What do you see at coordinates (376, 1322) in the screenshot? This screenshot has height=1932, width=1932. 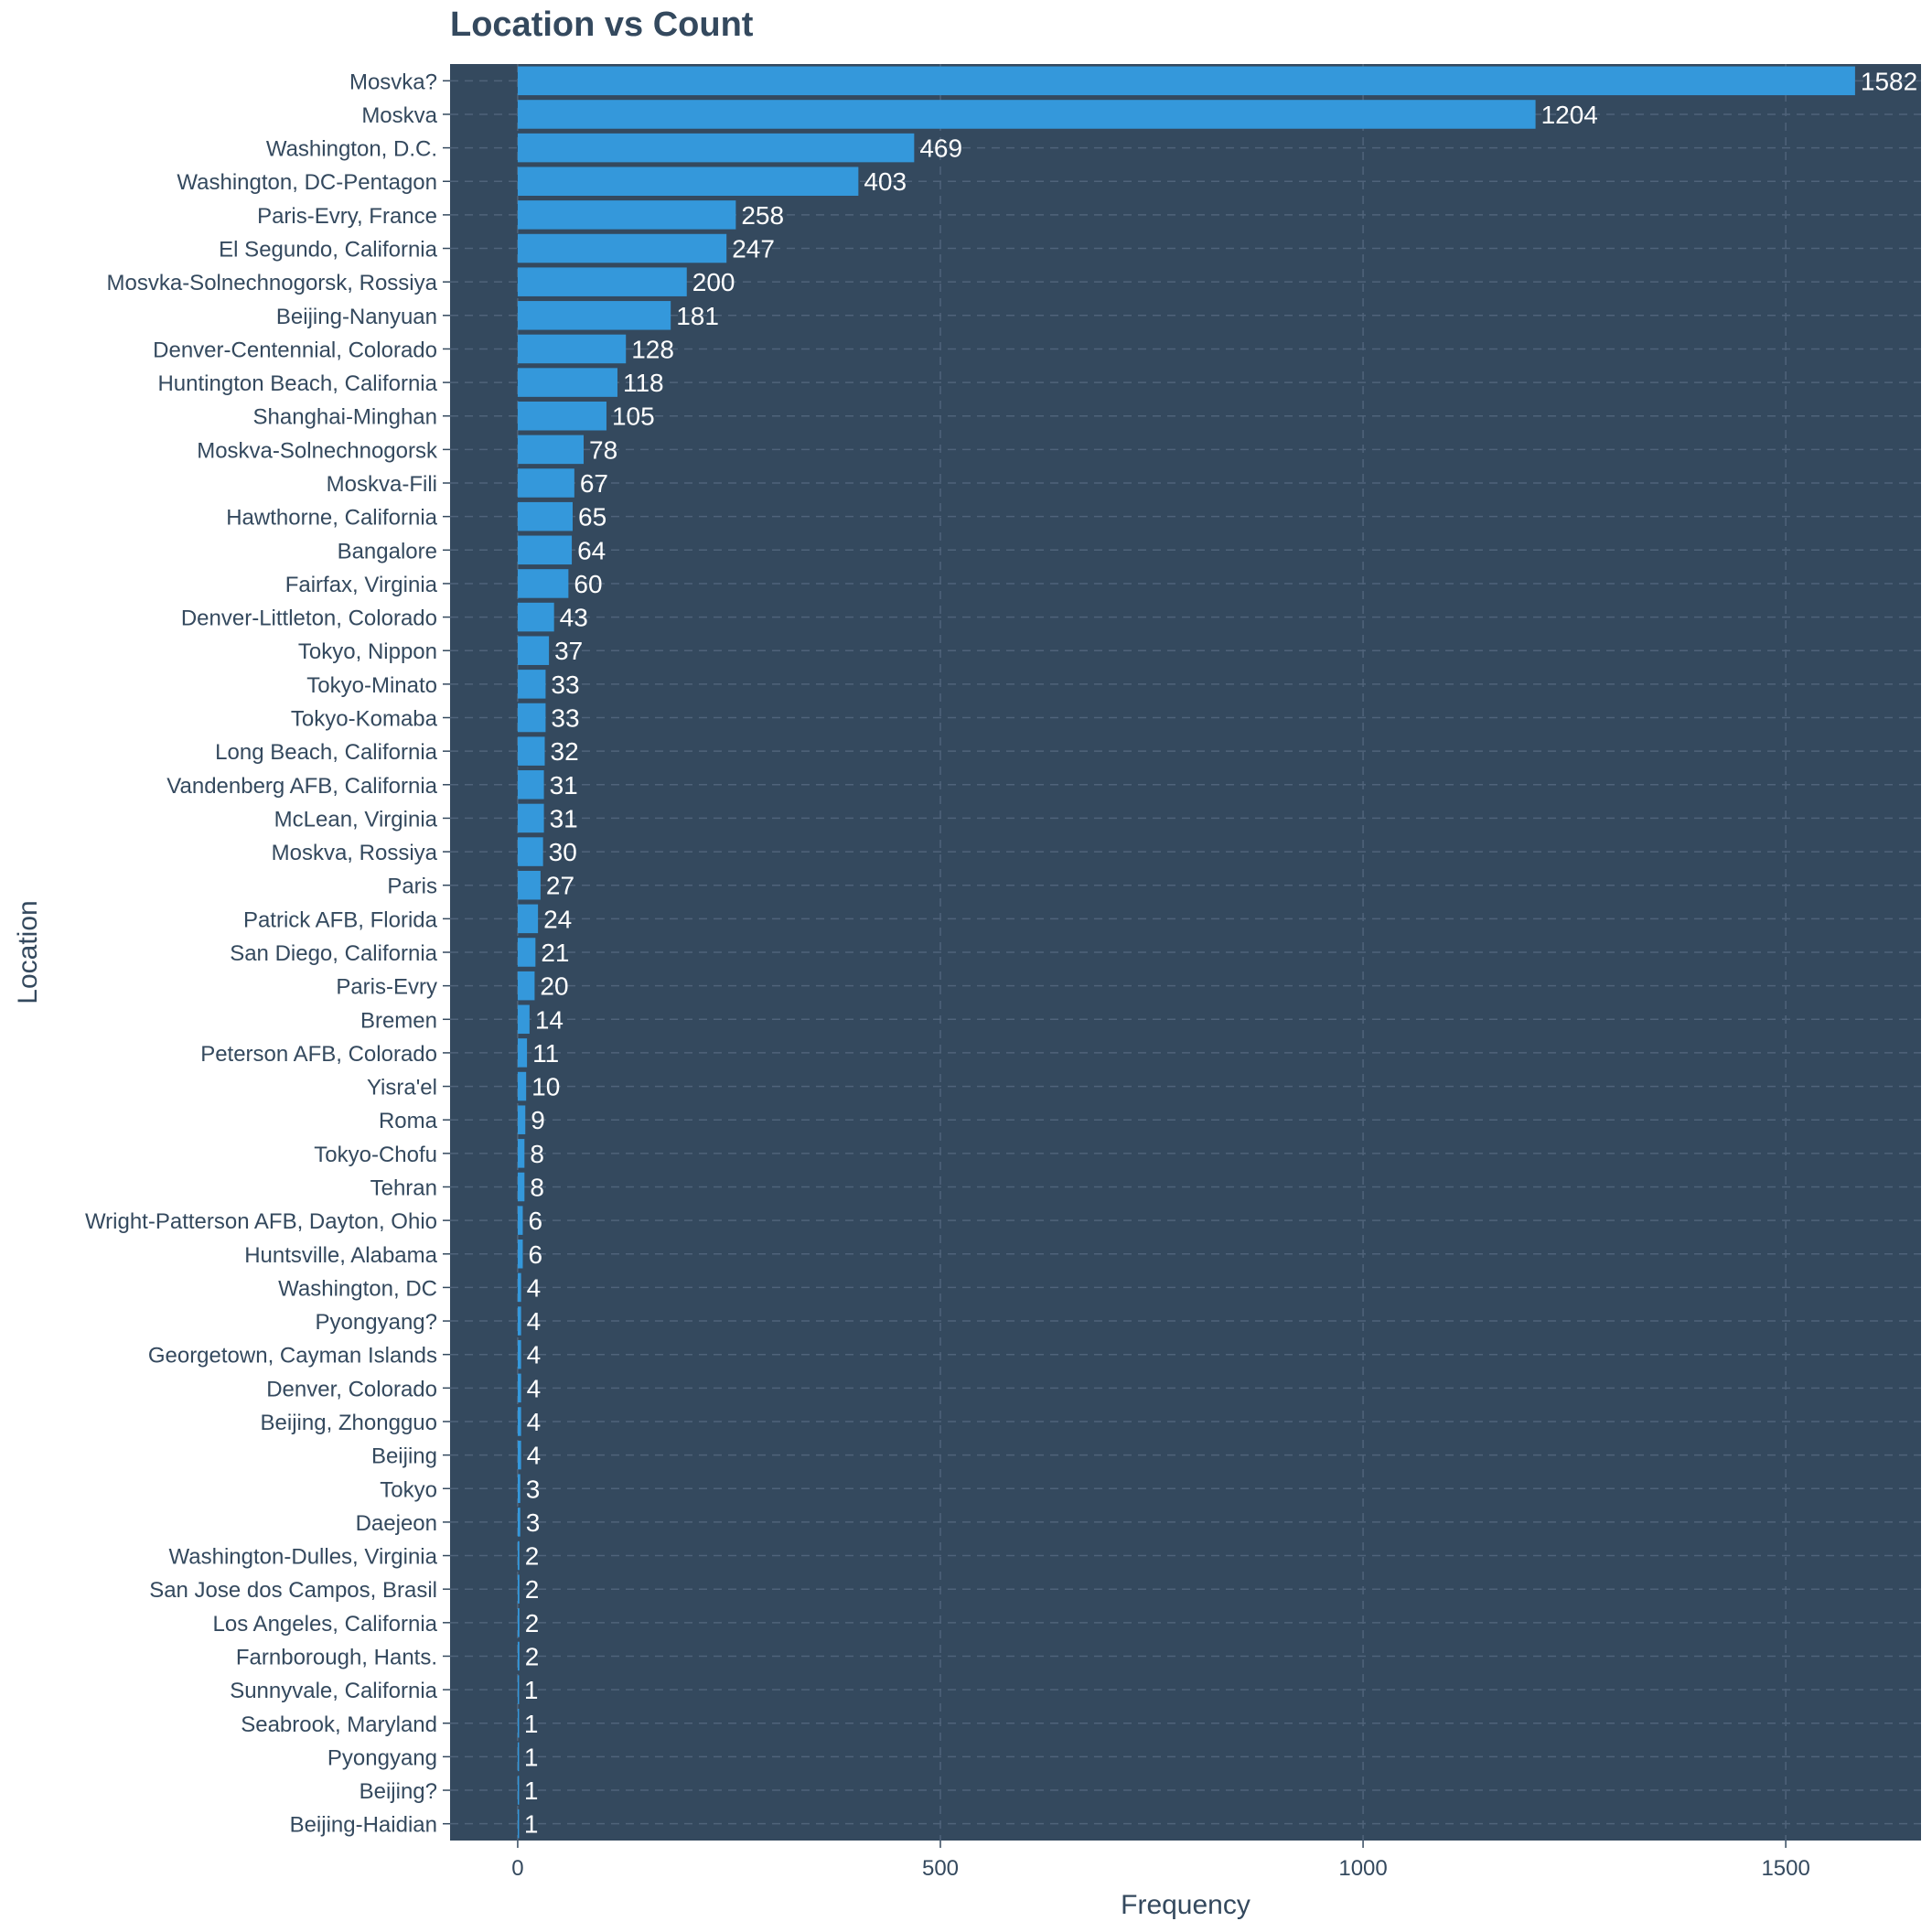 I see `y-tick-label: Pyongyang?` at bounding box center [376, 1322].